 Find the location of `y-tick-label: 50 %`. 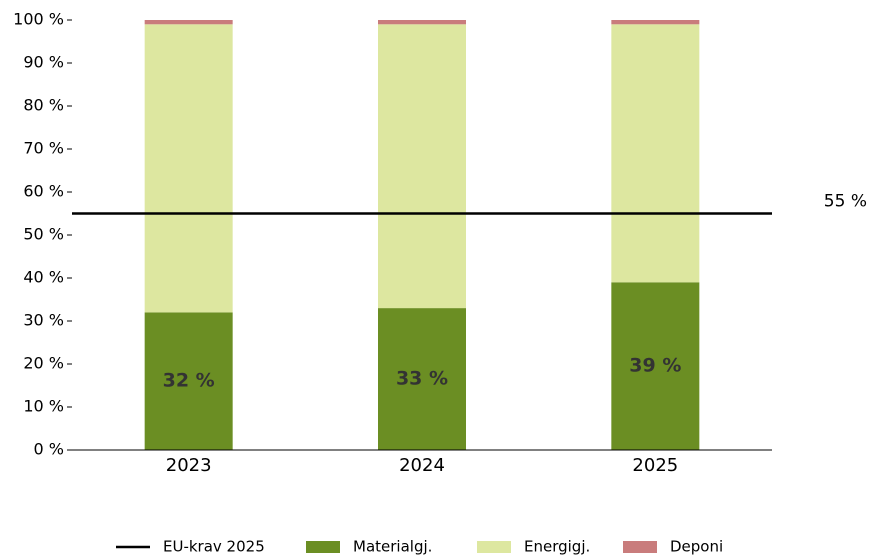

y-tick-label: 50 % is located at coordinates (43, 234).